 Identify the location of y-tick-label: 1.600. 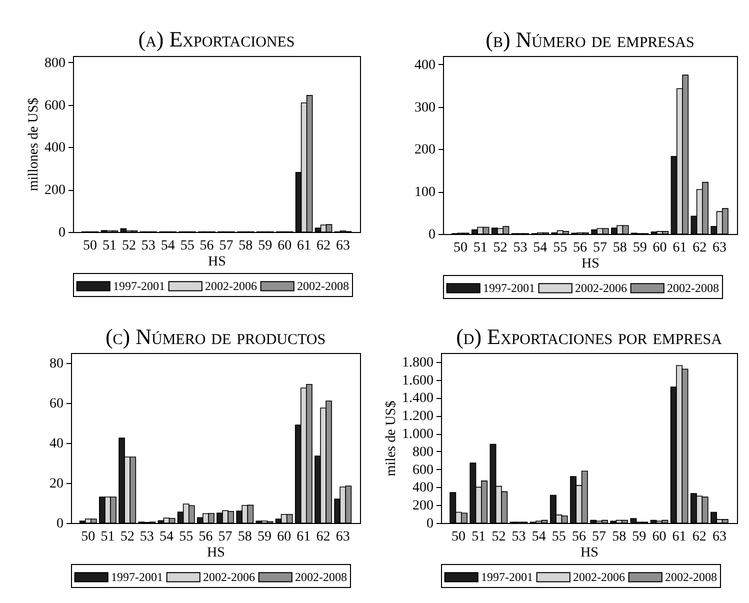
(418, 380).